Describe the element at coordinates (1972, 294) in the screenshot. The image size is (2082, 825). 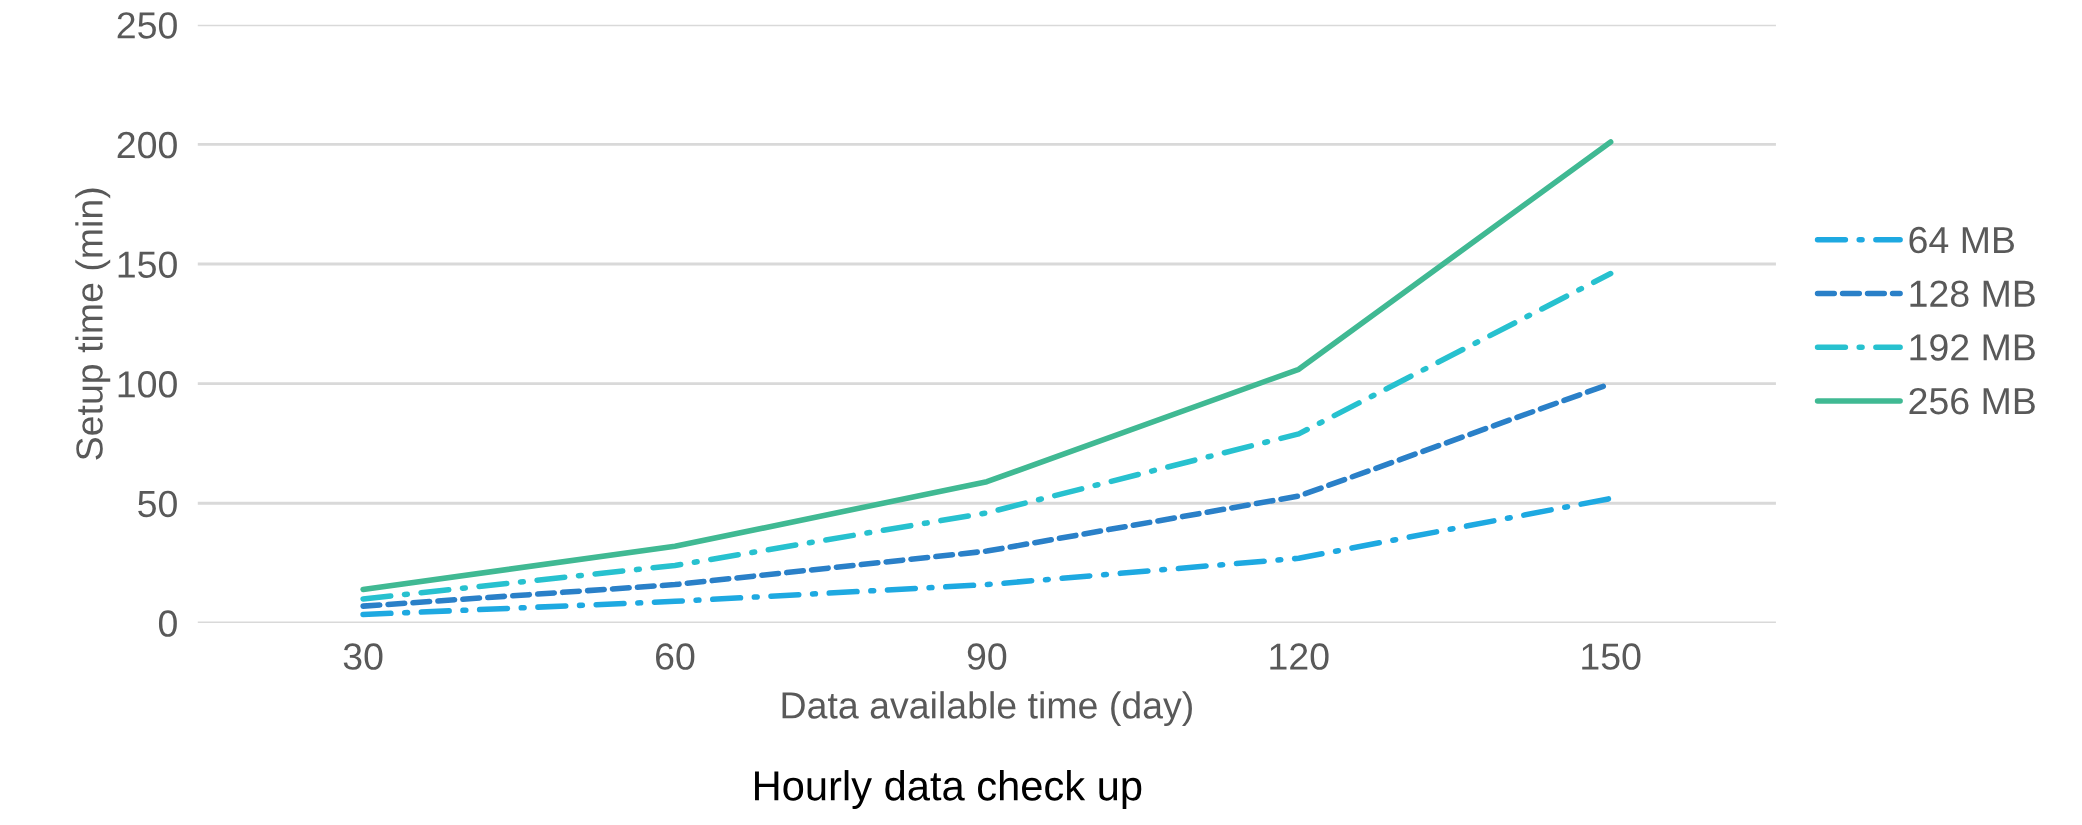
I see `legend-label: 128 MB` at that location.